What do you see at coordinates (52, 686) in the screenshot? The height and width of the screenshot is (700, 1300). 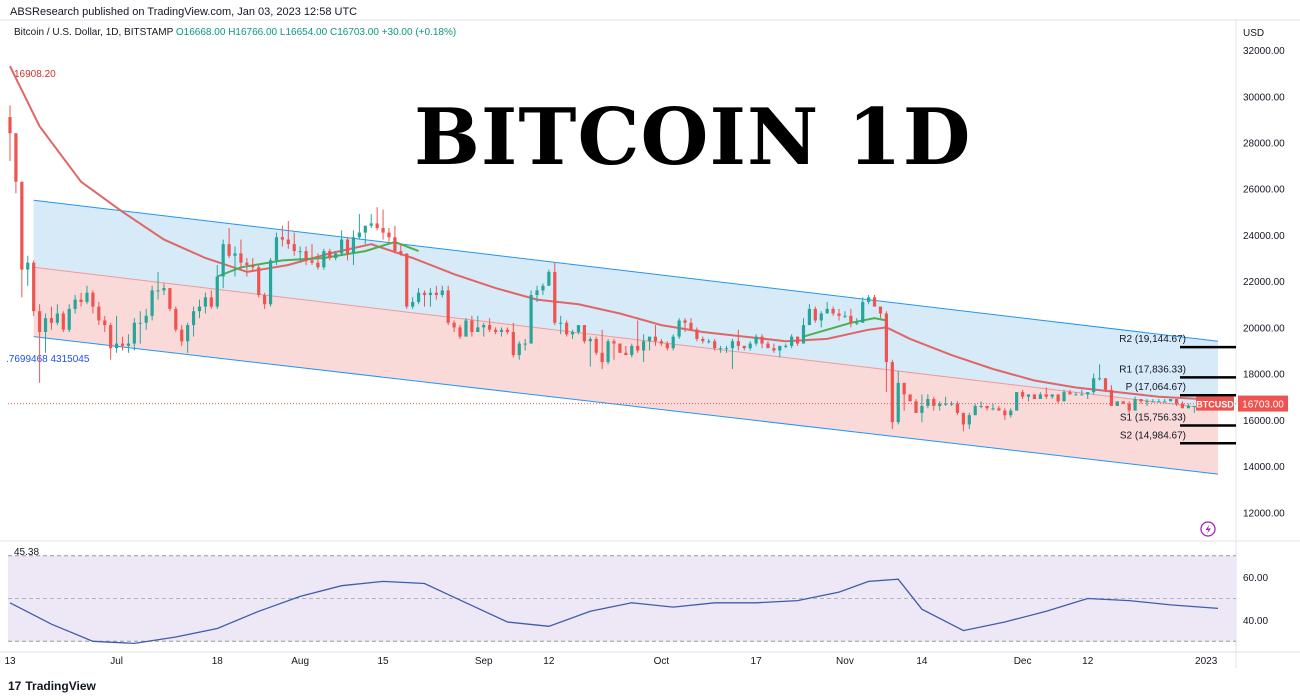 I see `tradingview-logo: 17 TradingView` at bounding box center [52, 686].